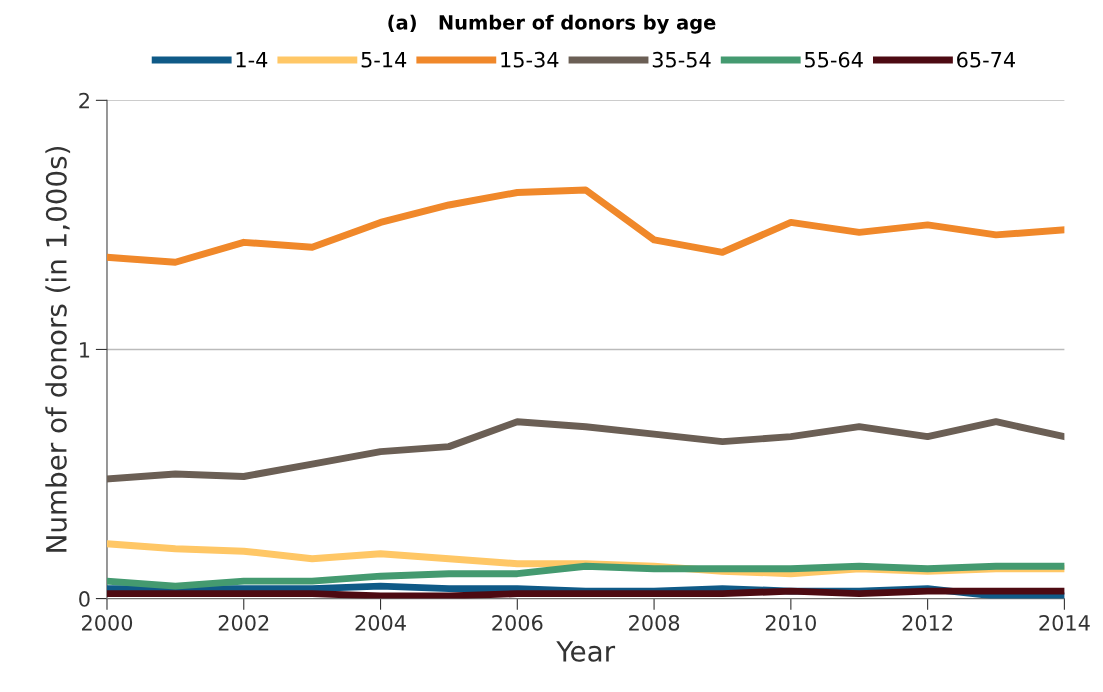  Describe the element at coordinates (85, 350) in the screenshot. I see `y-tick-label: 1` at that location.